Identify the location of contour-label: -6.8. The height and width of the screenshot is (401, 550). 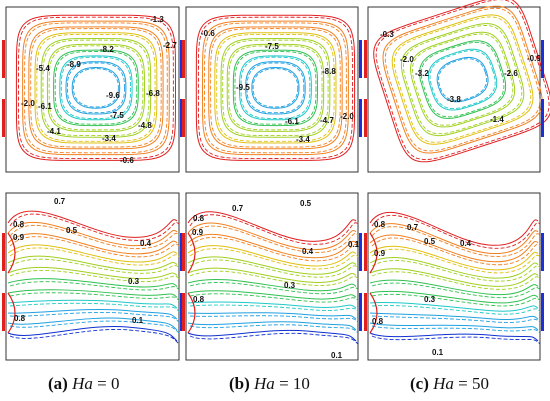
(153, 93).